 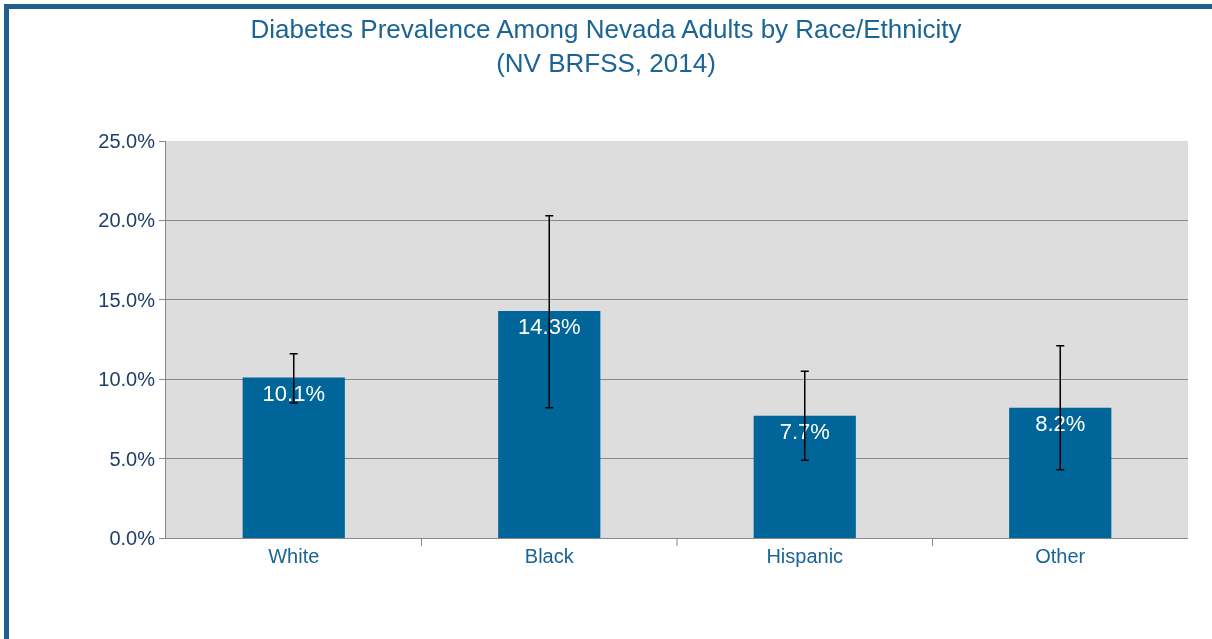 I want to click on y-tick-label: 5.0%, so click(x=132, y=458).